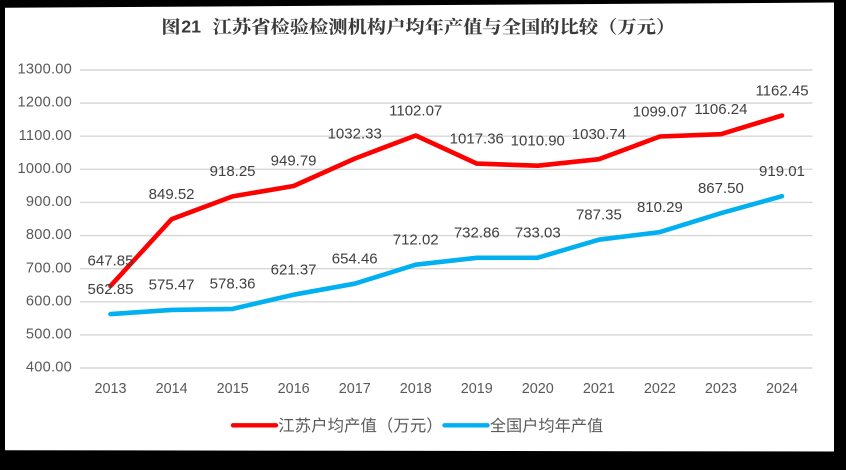 Image resolution: width=846 pixels, height=470 pixels. What do you see at coordinates (599, 389) in the screenshot?
I see `svg-text: 2021` at bounding box center [599, 389].